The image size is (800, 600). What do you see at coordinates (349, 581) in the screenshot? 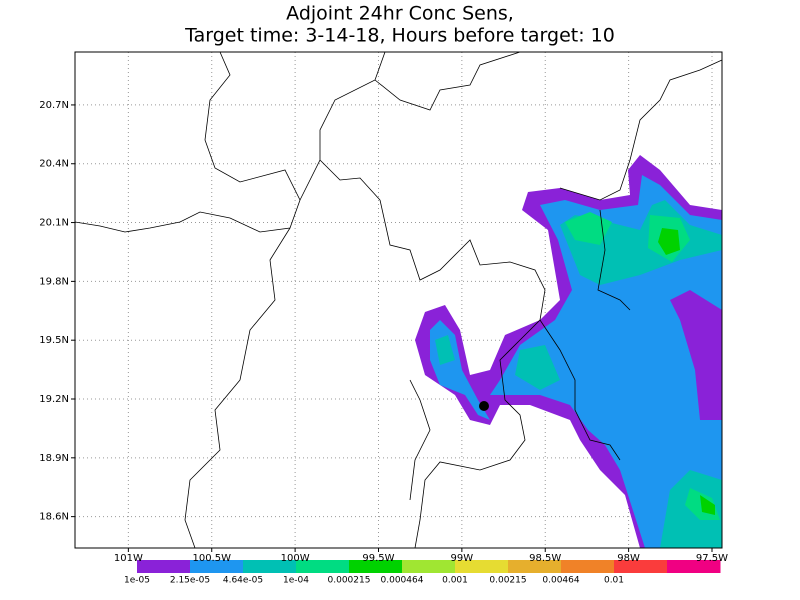
I see `colorbar-label: 0.000215` at bounding box center [349, 581].